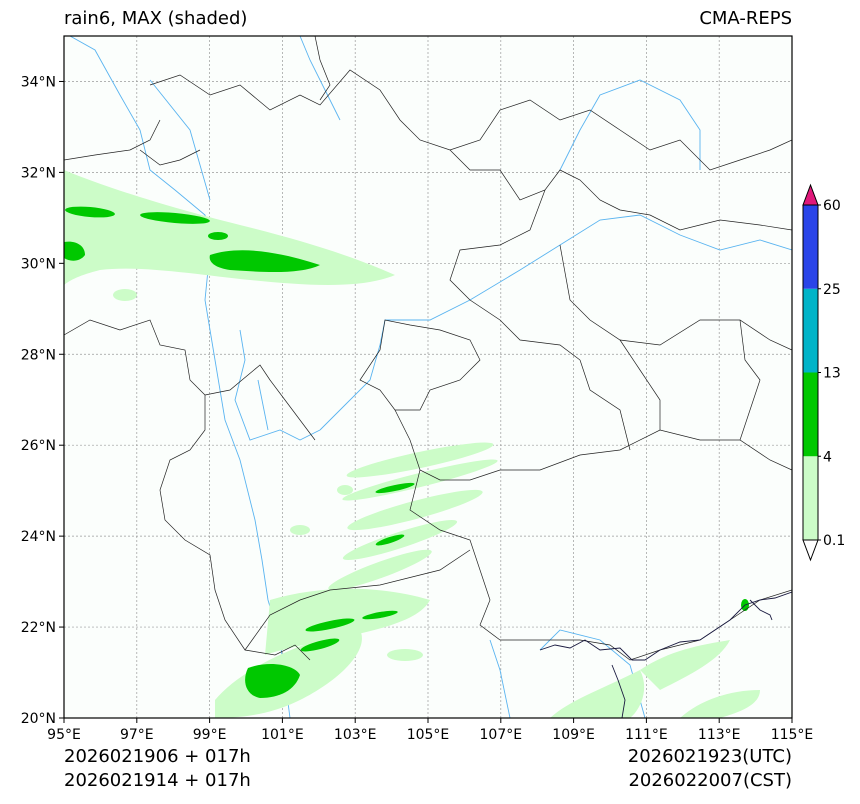 Image resolution: width=860 pixels, height=804 pixels. Describe the element at coordinates (832, 206) in the screenshot. I see `colorbar-label: 60` at that location.